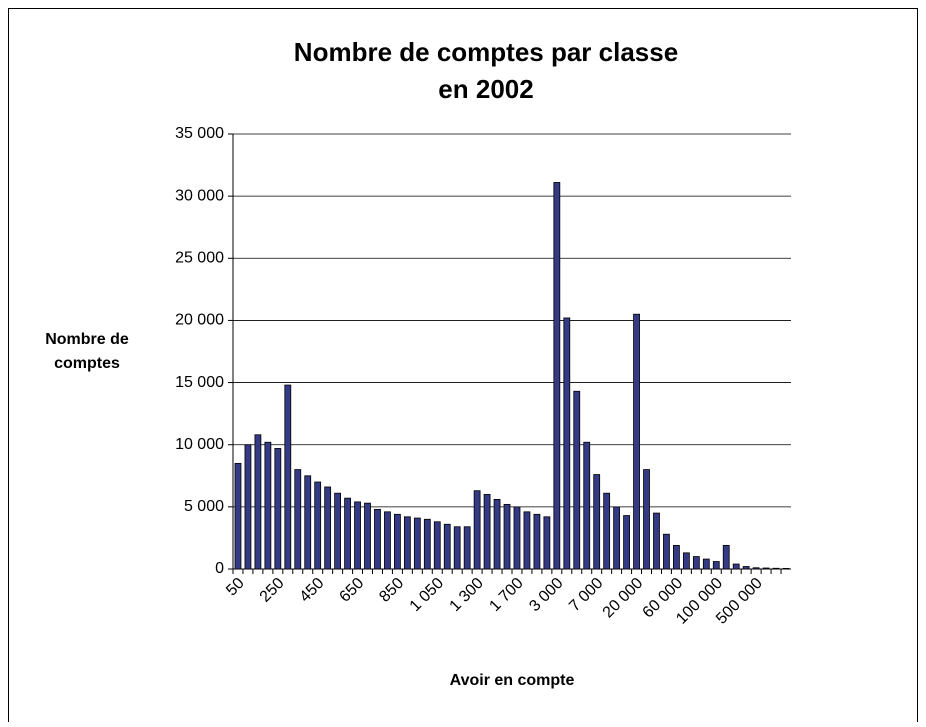 The image size is (926, 727). Describe the element at coordinates (199, 382) in the screenshot. I see `y-tick-label: 15 000` at that location.